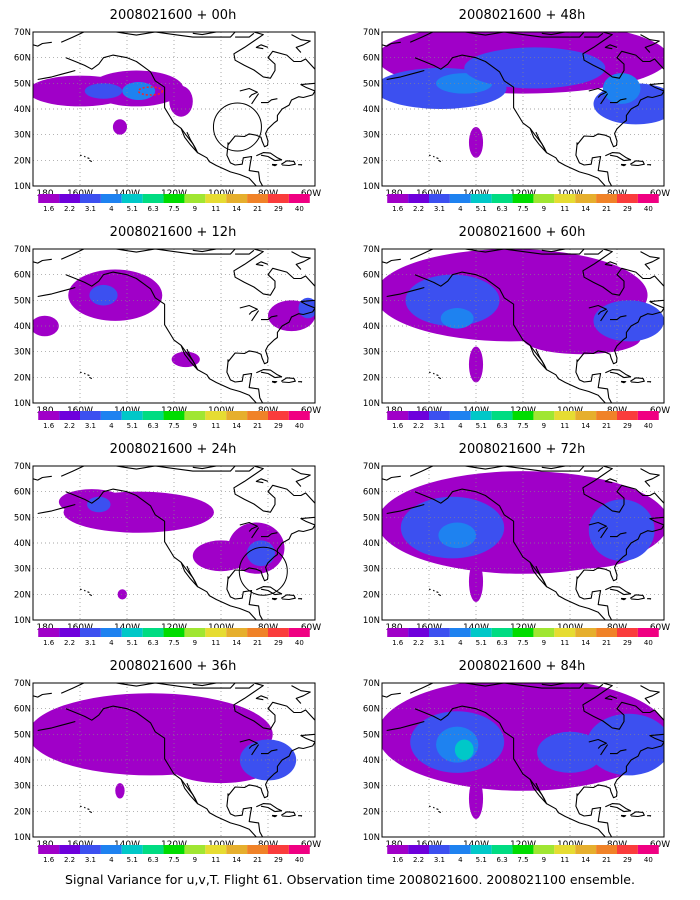  What do you see at coordinates (174, 543) in the screenshot?
I see `coastlines` at bounding box center [174, 543].